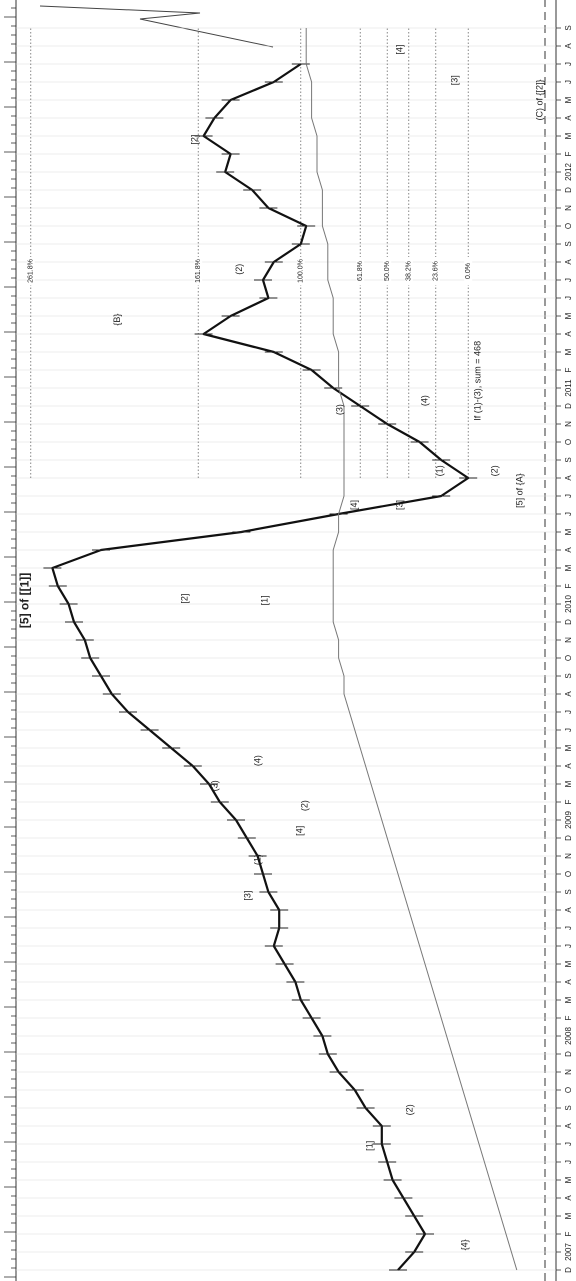  What do you see at coordinates (258, 760) in the screenshot?
I see `wave-label: (4)` at bounding box center [258, 760].